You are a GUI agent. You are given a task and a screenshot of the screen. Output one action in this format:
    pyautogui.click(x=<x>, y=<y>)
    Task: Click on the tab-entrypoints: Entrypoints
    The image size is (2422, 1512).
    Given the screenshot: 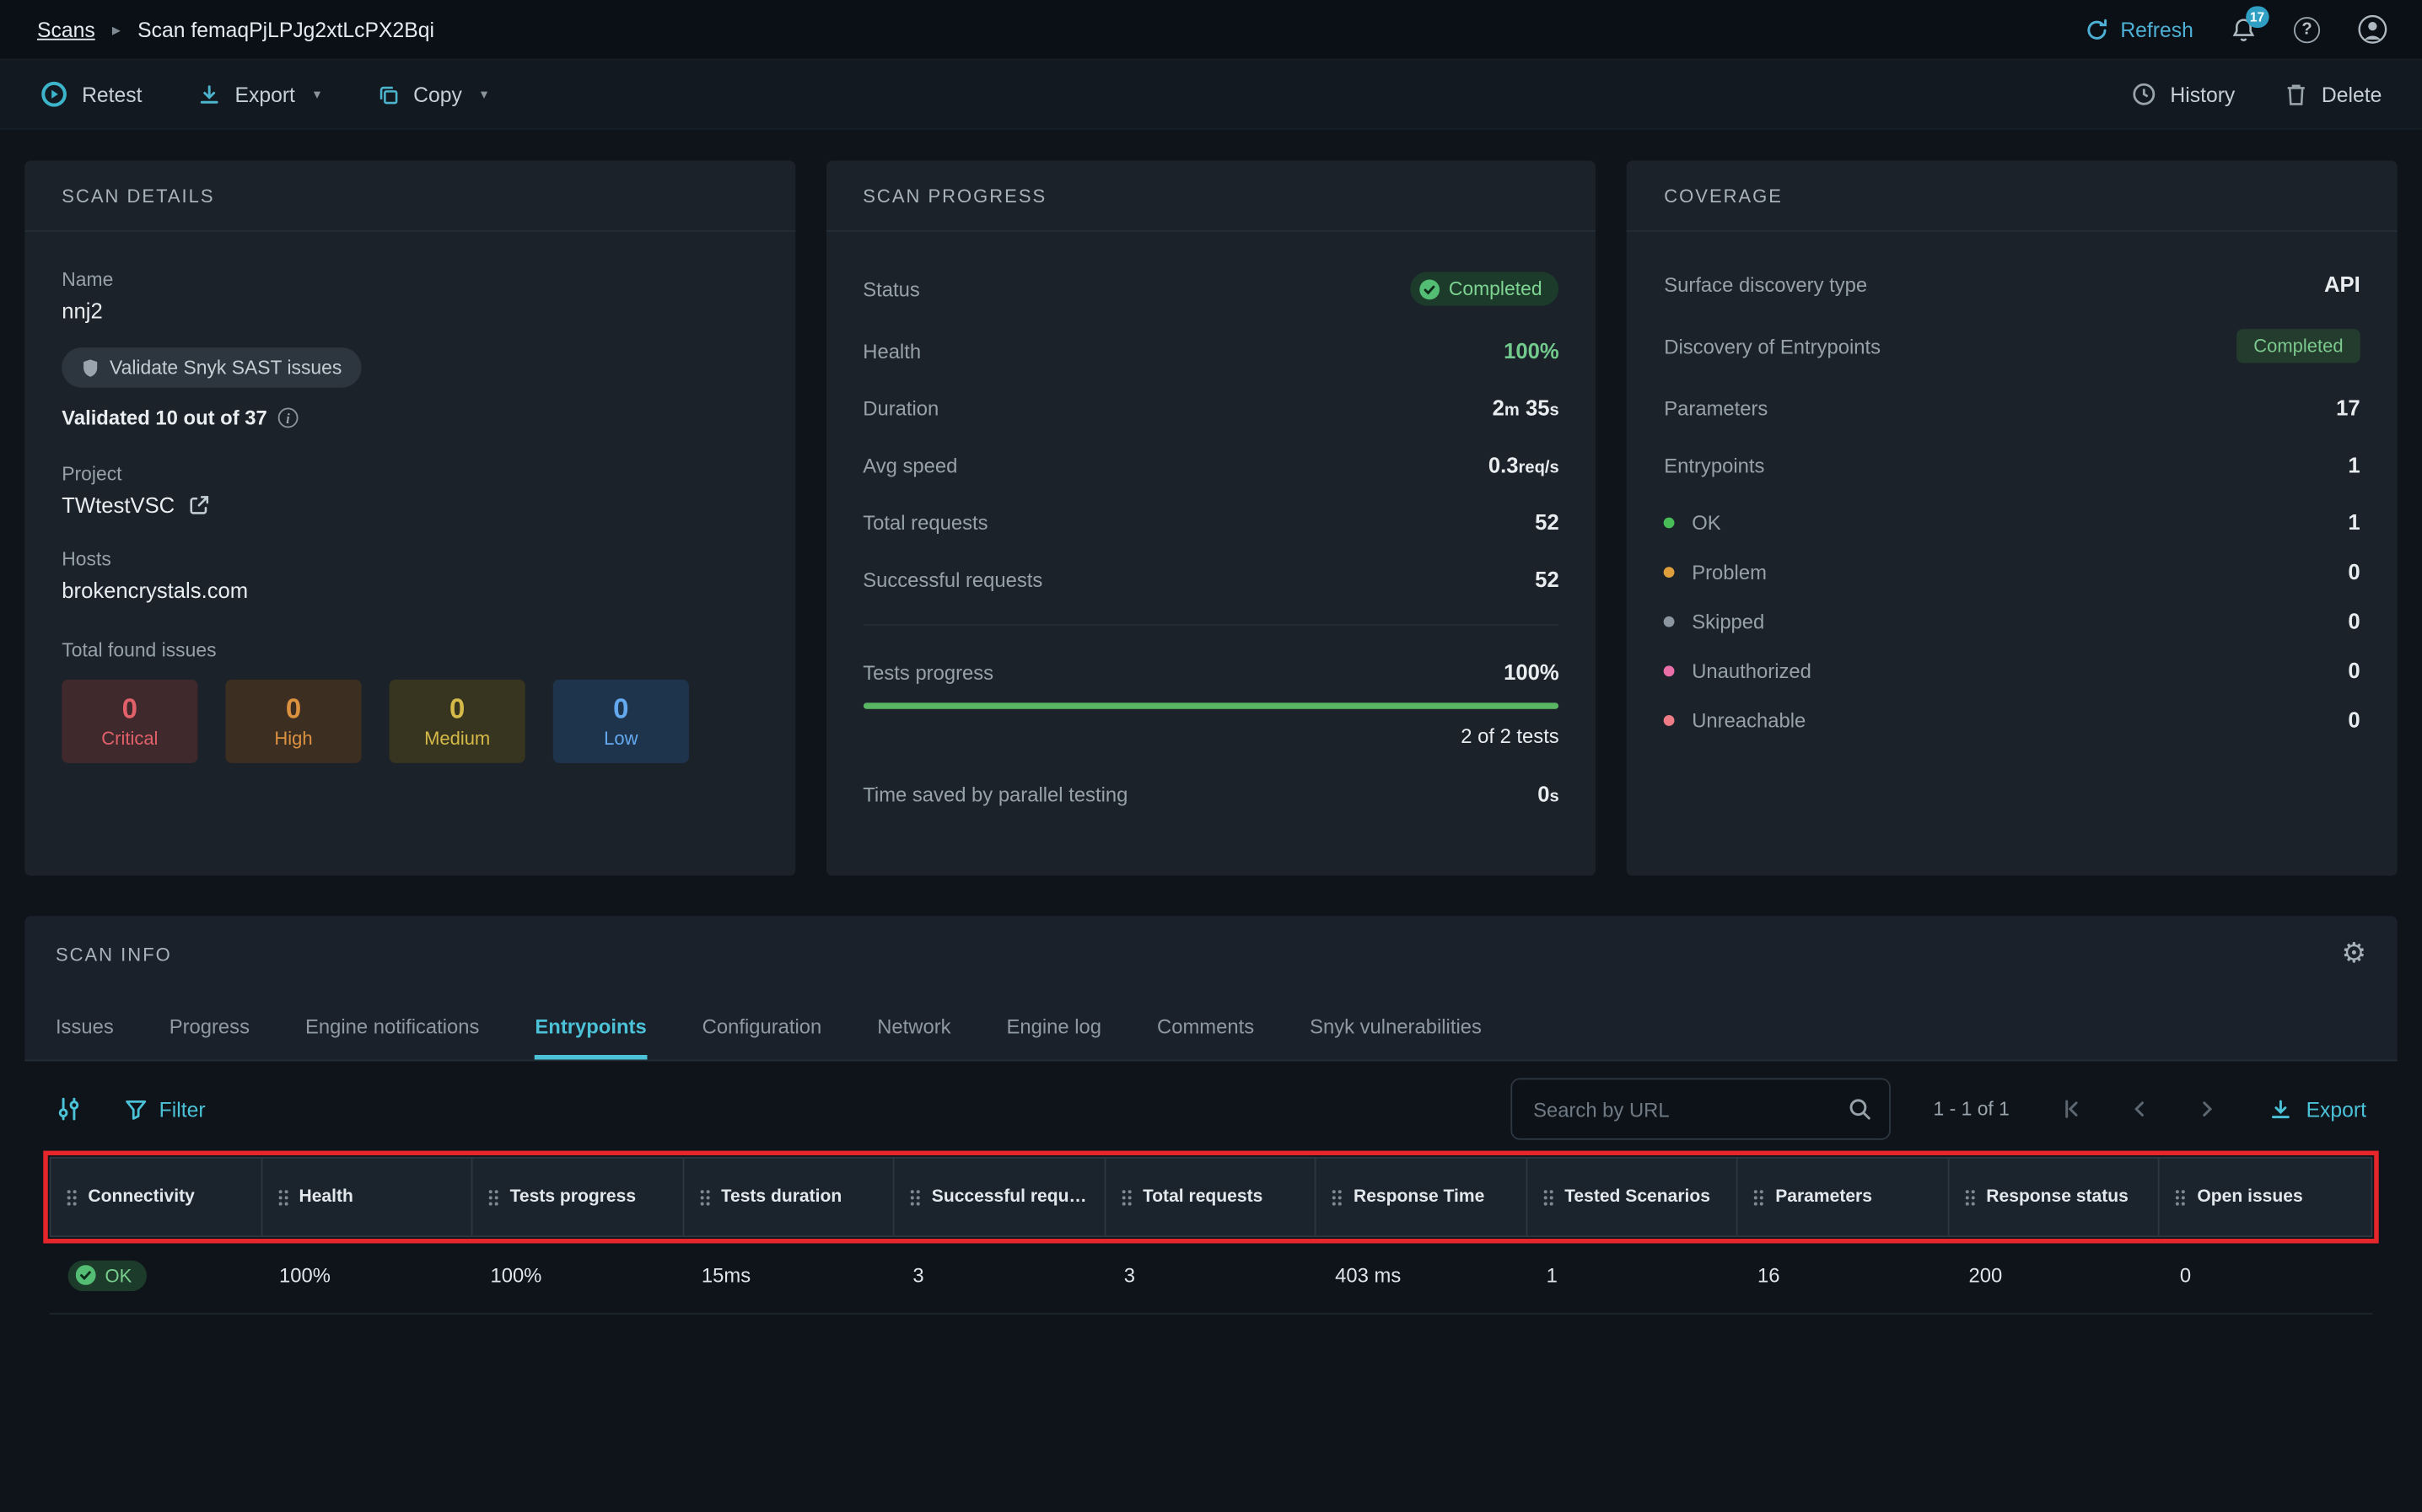 What is the action you would take?
    pyautogui.click(x=591, y=1027)
    